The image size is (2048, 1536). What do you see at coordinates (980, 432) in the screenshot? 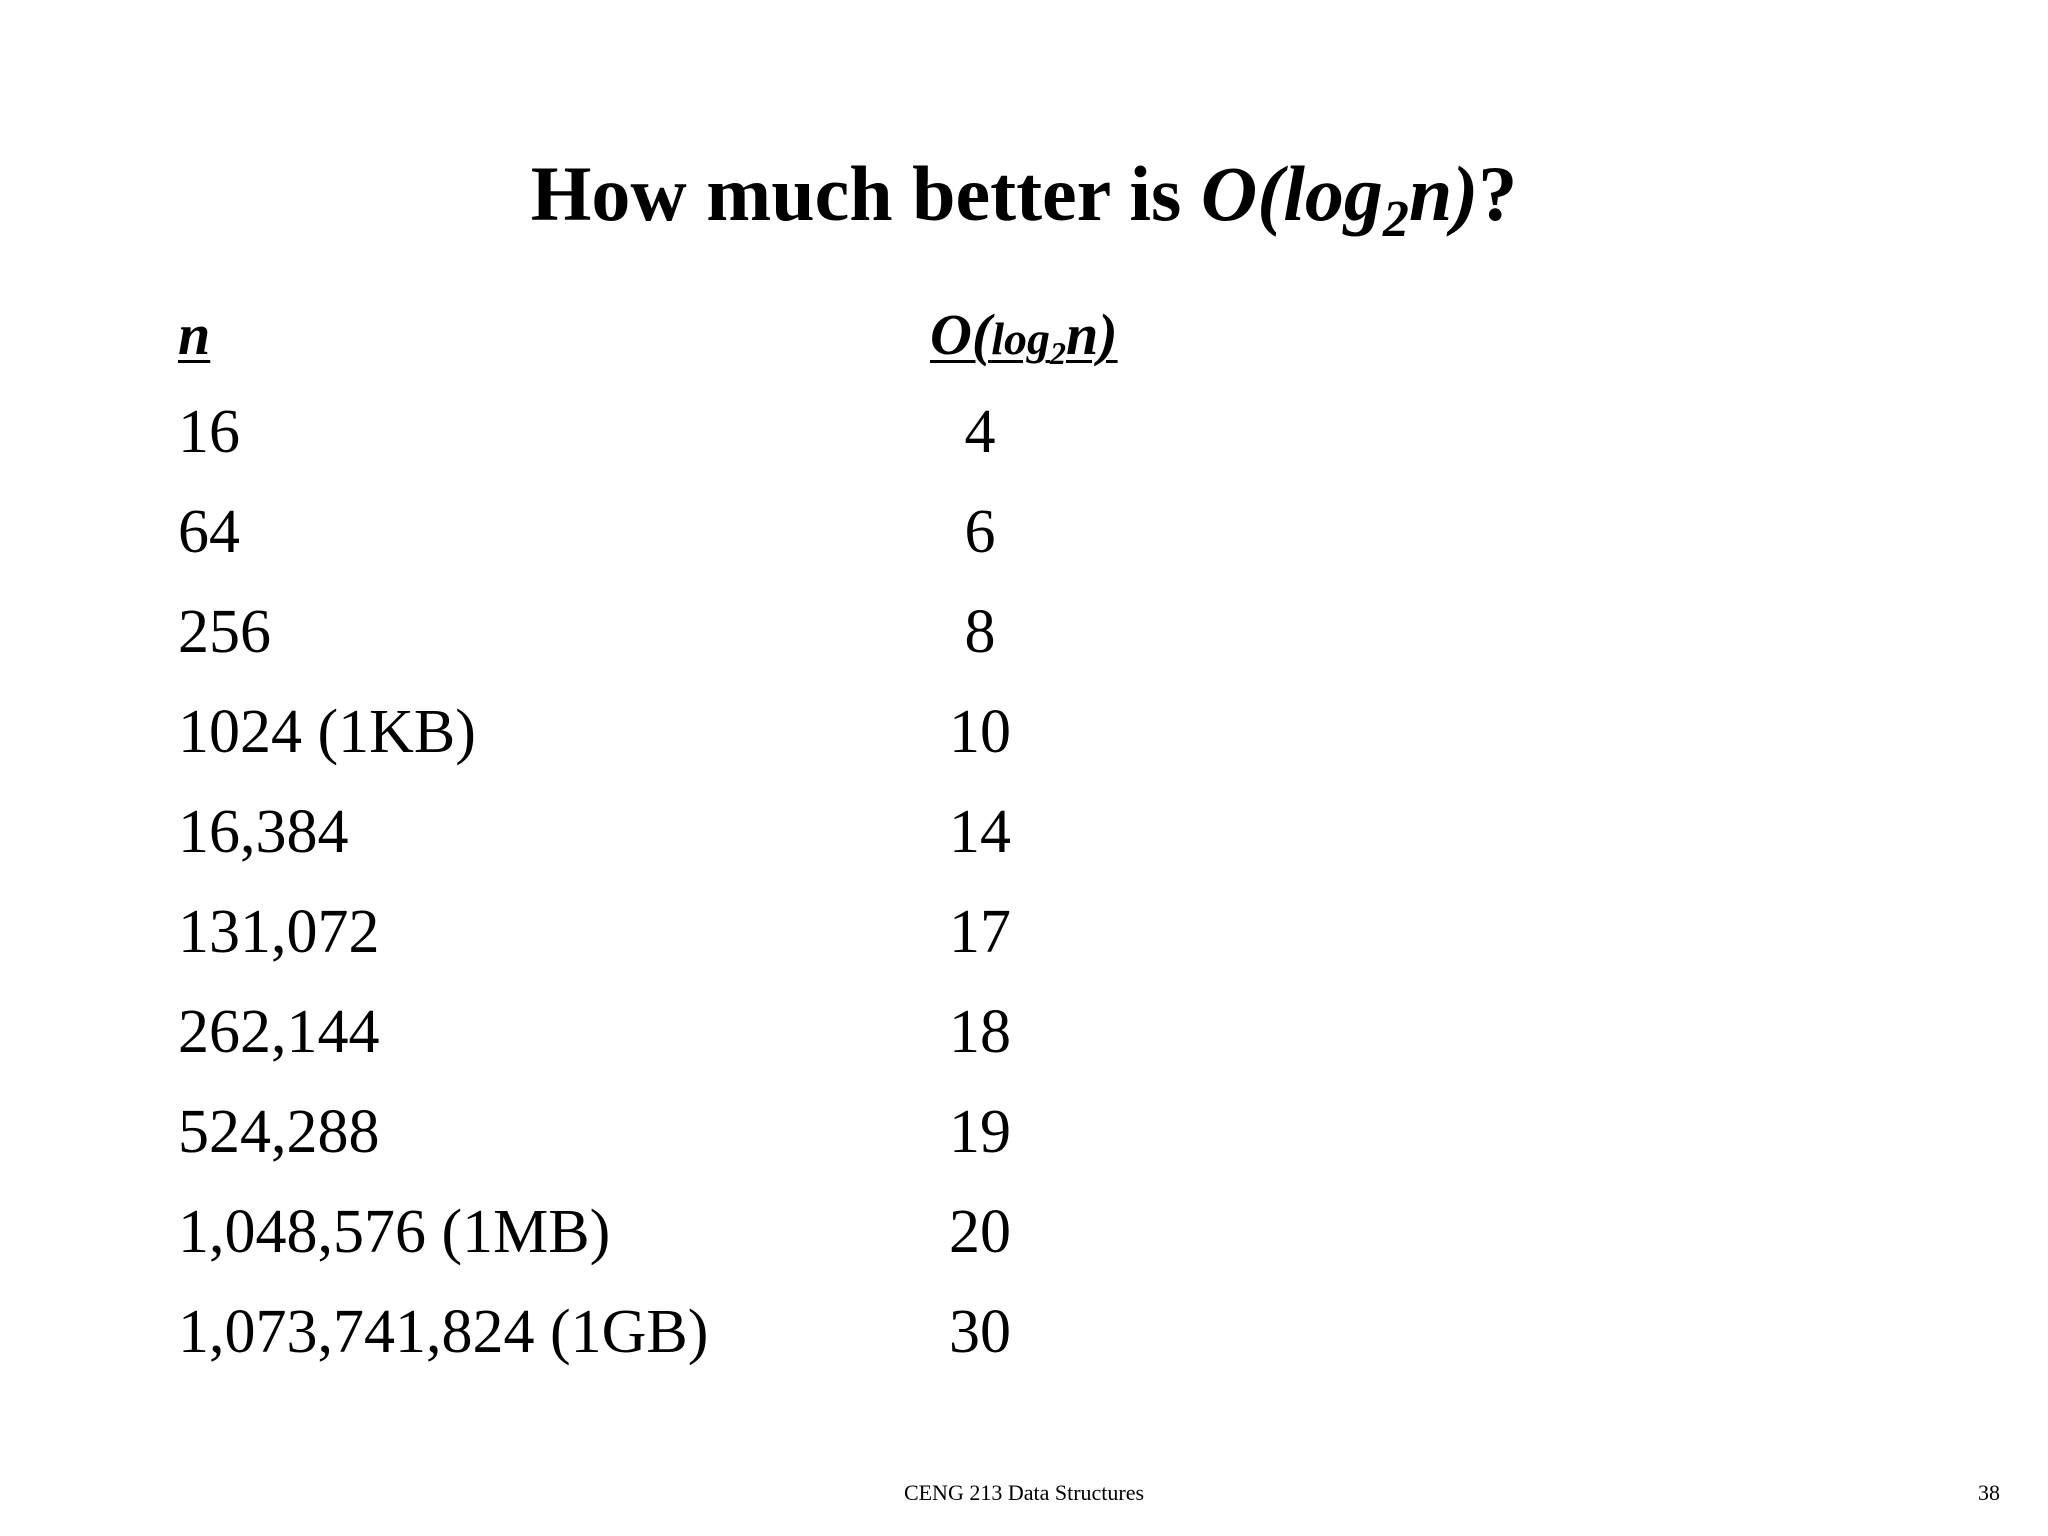
I see `log-value: 4` at bounding box center [980, 432].